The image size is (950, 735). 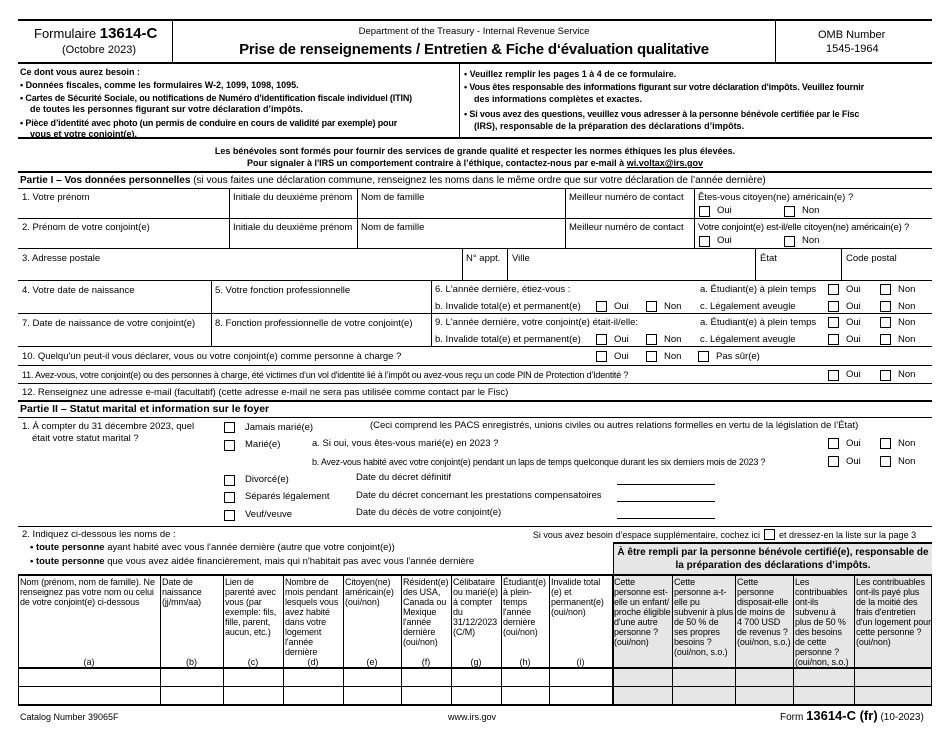 I want to click on blind-no-checkbox, so click(x=885, y=306).